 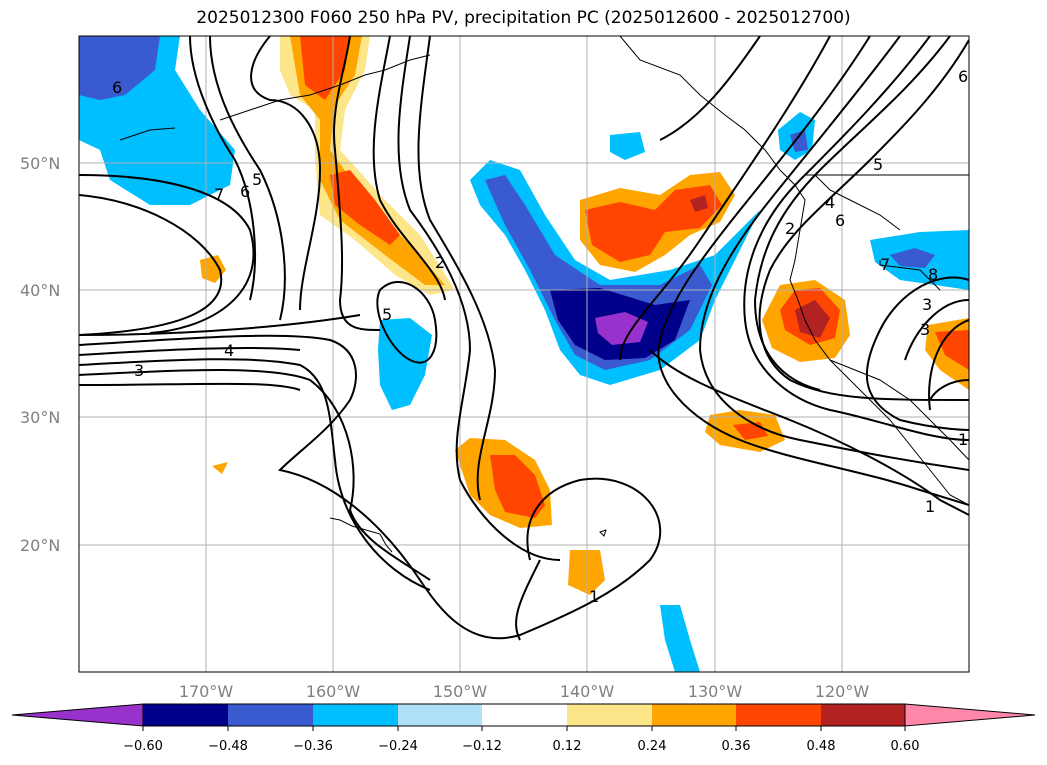 I want to click on colorbar-tick-label: −0.36, so click(x=313, y=746).